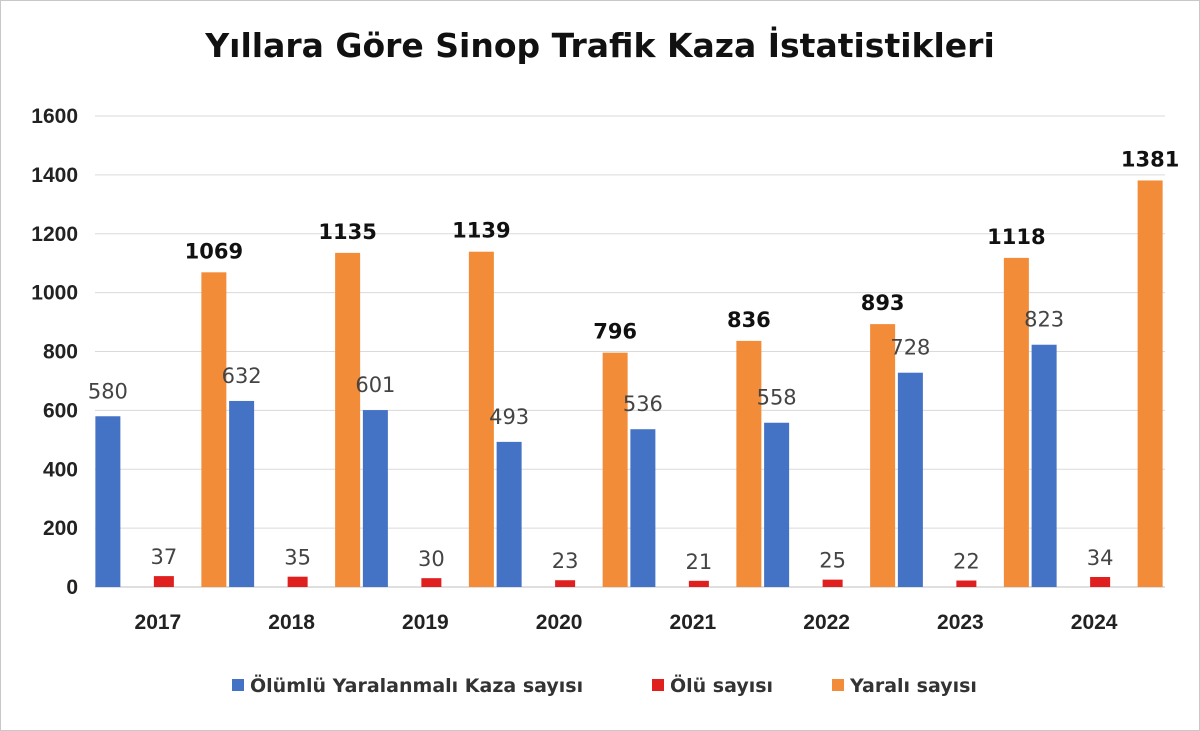 This screenshot has width=1200, height=731. Describe the element at coordinates (416, 685) in the screenshot. I see `legend-label: Ölümlü Yaralanmalı Kaza sayısı` at that location.